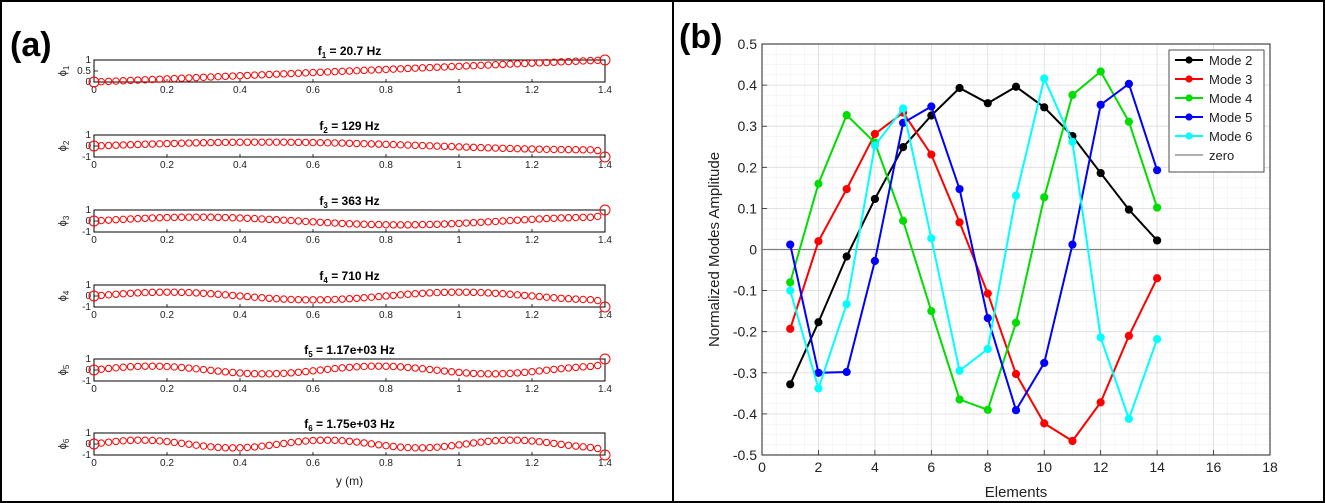 This screenshot has height=503, width=1325. I want to click on panel-b-ylabel: Normalized Modes Amplitude, so click(714, 249).